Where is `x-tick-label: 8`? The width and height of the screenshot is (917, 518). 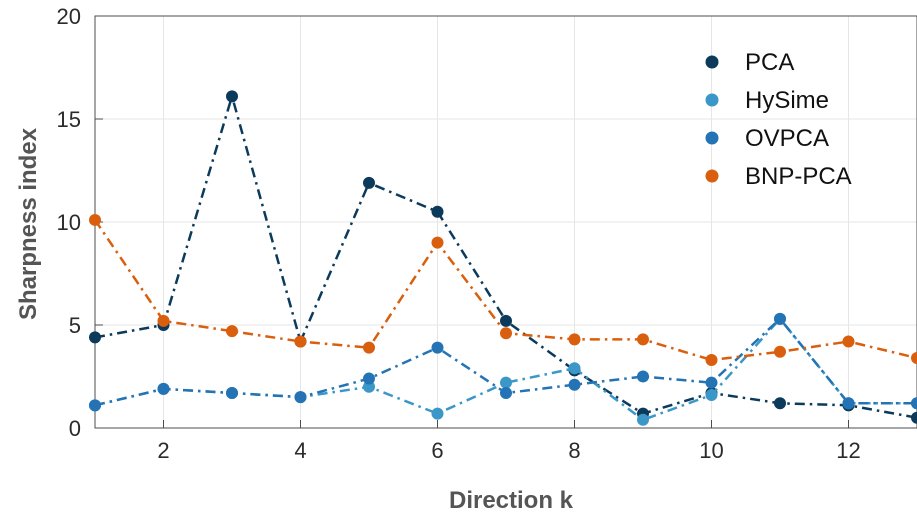
x-tick-label: 8 is located at coordinates (574, 450).